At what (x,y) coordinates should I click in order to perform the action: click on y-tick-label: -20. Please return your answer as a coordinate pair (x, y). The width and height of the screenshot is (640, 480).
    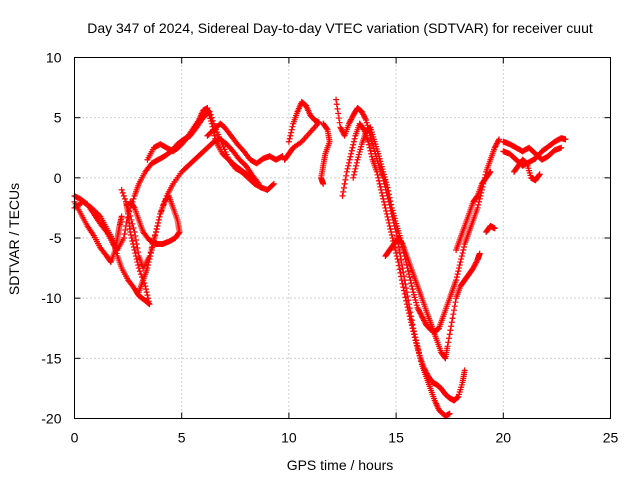
    Looking at the image, I should click on (51, 419).